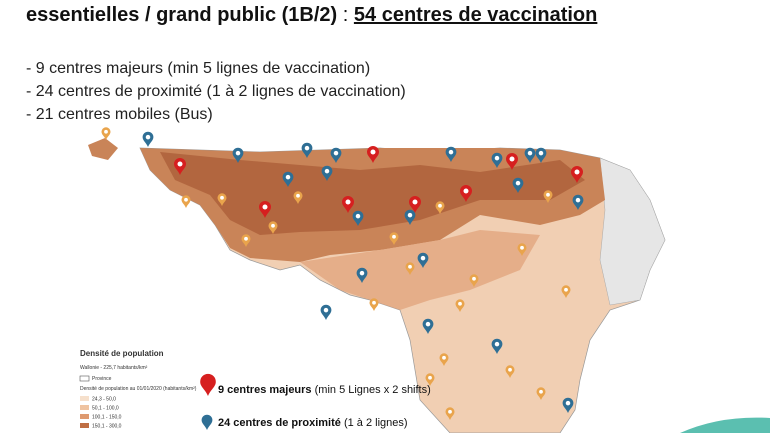 This screenshot has height=433, width=770. What do you see at coordinates (119, 114) in the screenshot?
I see `bullet: - 21 centres mobiles (Bus)` at bounding box center [119, 114].